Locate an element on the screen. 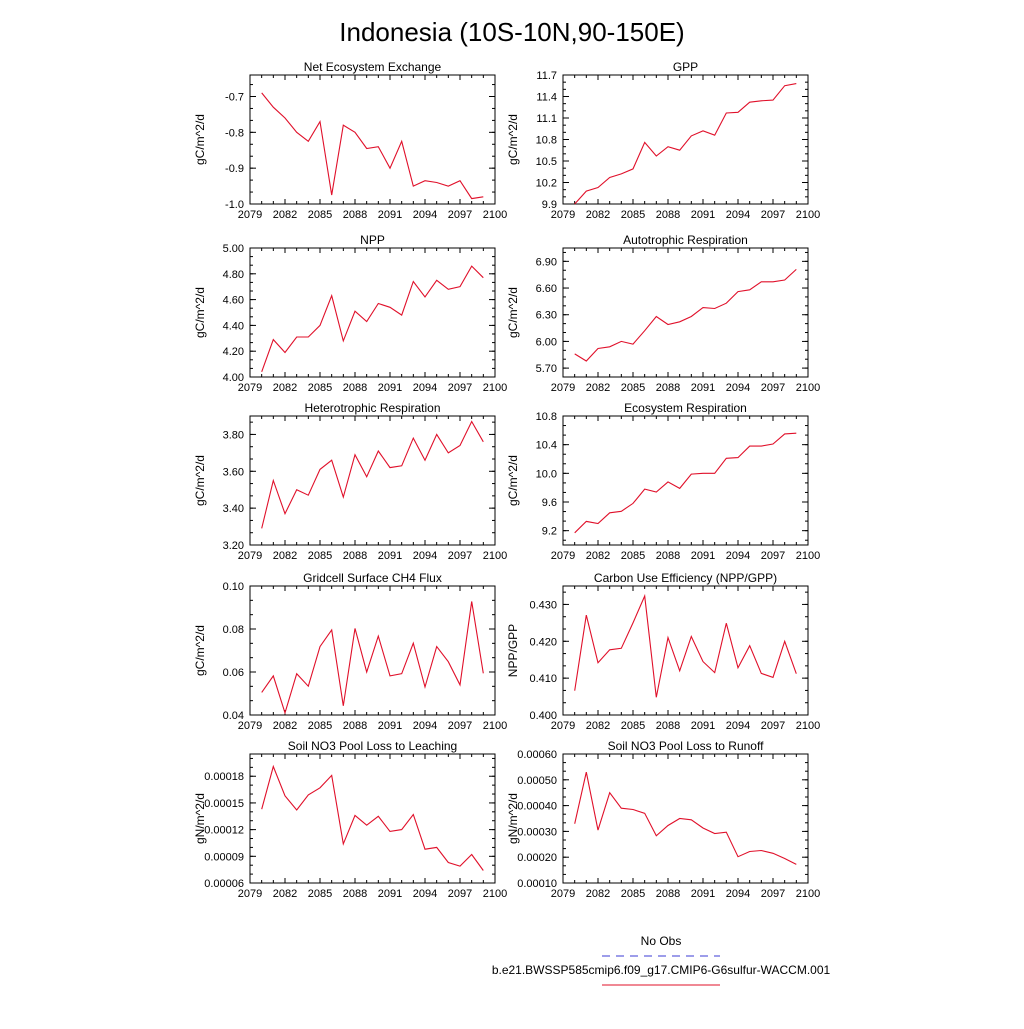 The width and height of the screenshot is (1024, 1029). y-tick-label: 0.00060 is located at coordinates (537, 755).